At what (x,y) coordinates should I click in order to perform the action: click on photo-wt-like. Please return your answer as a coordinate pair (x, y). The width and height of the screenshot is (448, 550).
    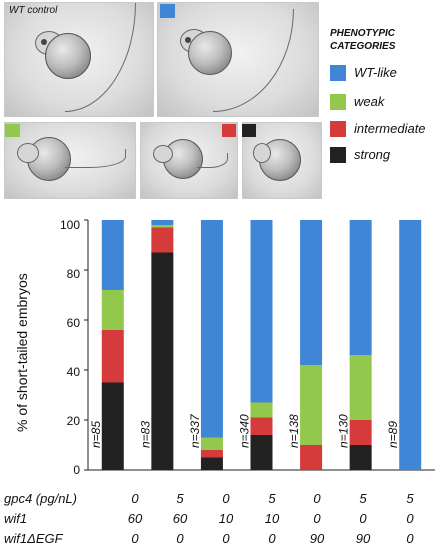
    Looking at the image, I should click on (238, 59).